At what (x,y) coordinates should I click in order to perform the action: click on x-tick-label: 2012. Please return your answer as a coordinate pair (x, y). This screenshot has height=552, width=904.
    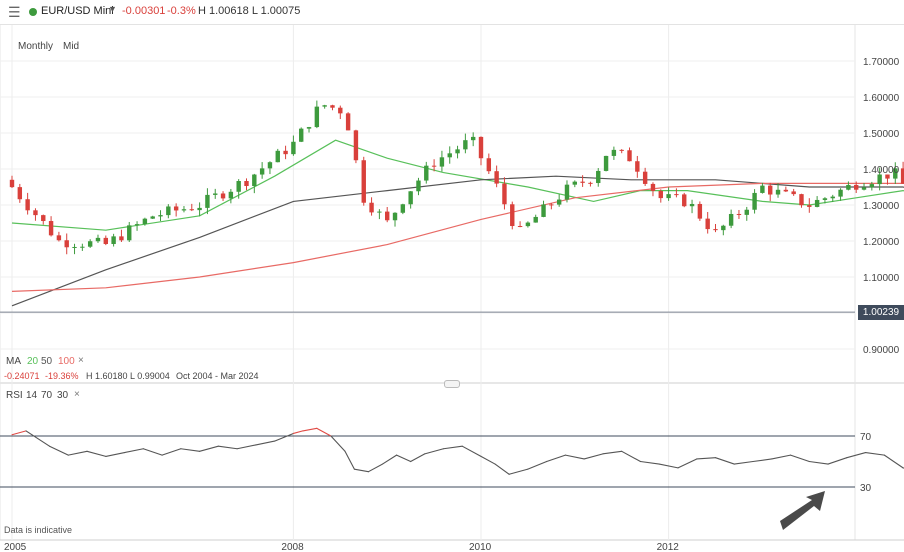
    Looking at the image, I should click on (668, 547).